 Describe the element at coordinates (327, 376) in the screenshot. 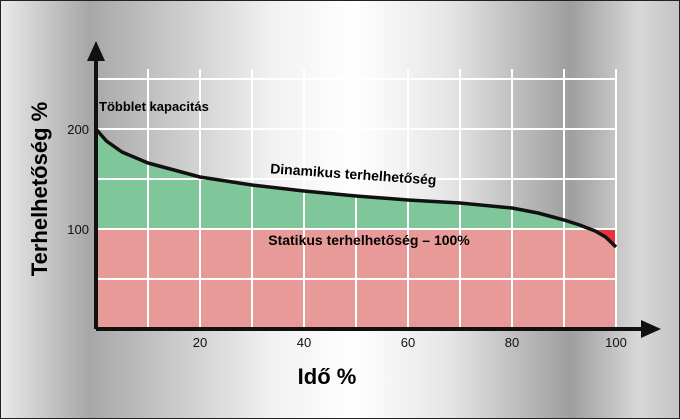

I see `x-axis-title: Idő %` at that location.